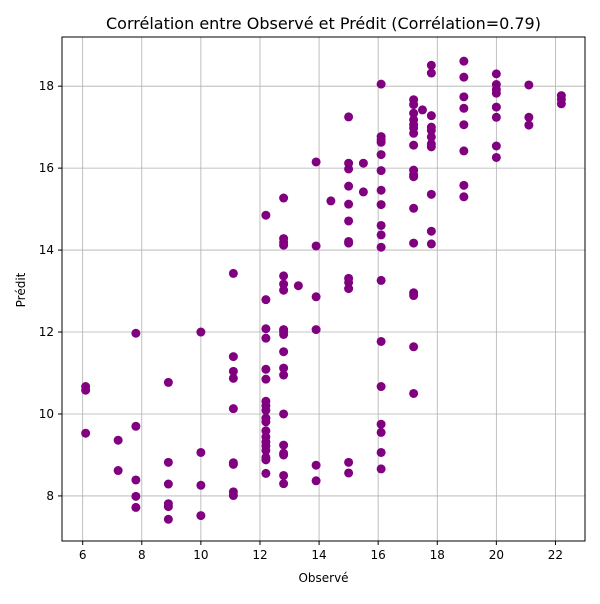 This screenshot has width=600, height=604. What do you see at coordinates (83, 555) in the screenshot?
I see `x-tick-label: 6` at bounding box center [83, 555].